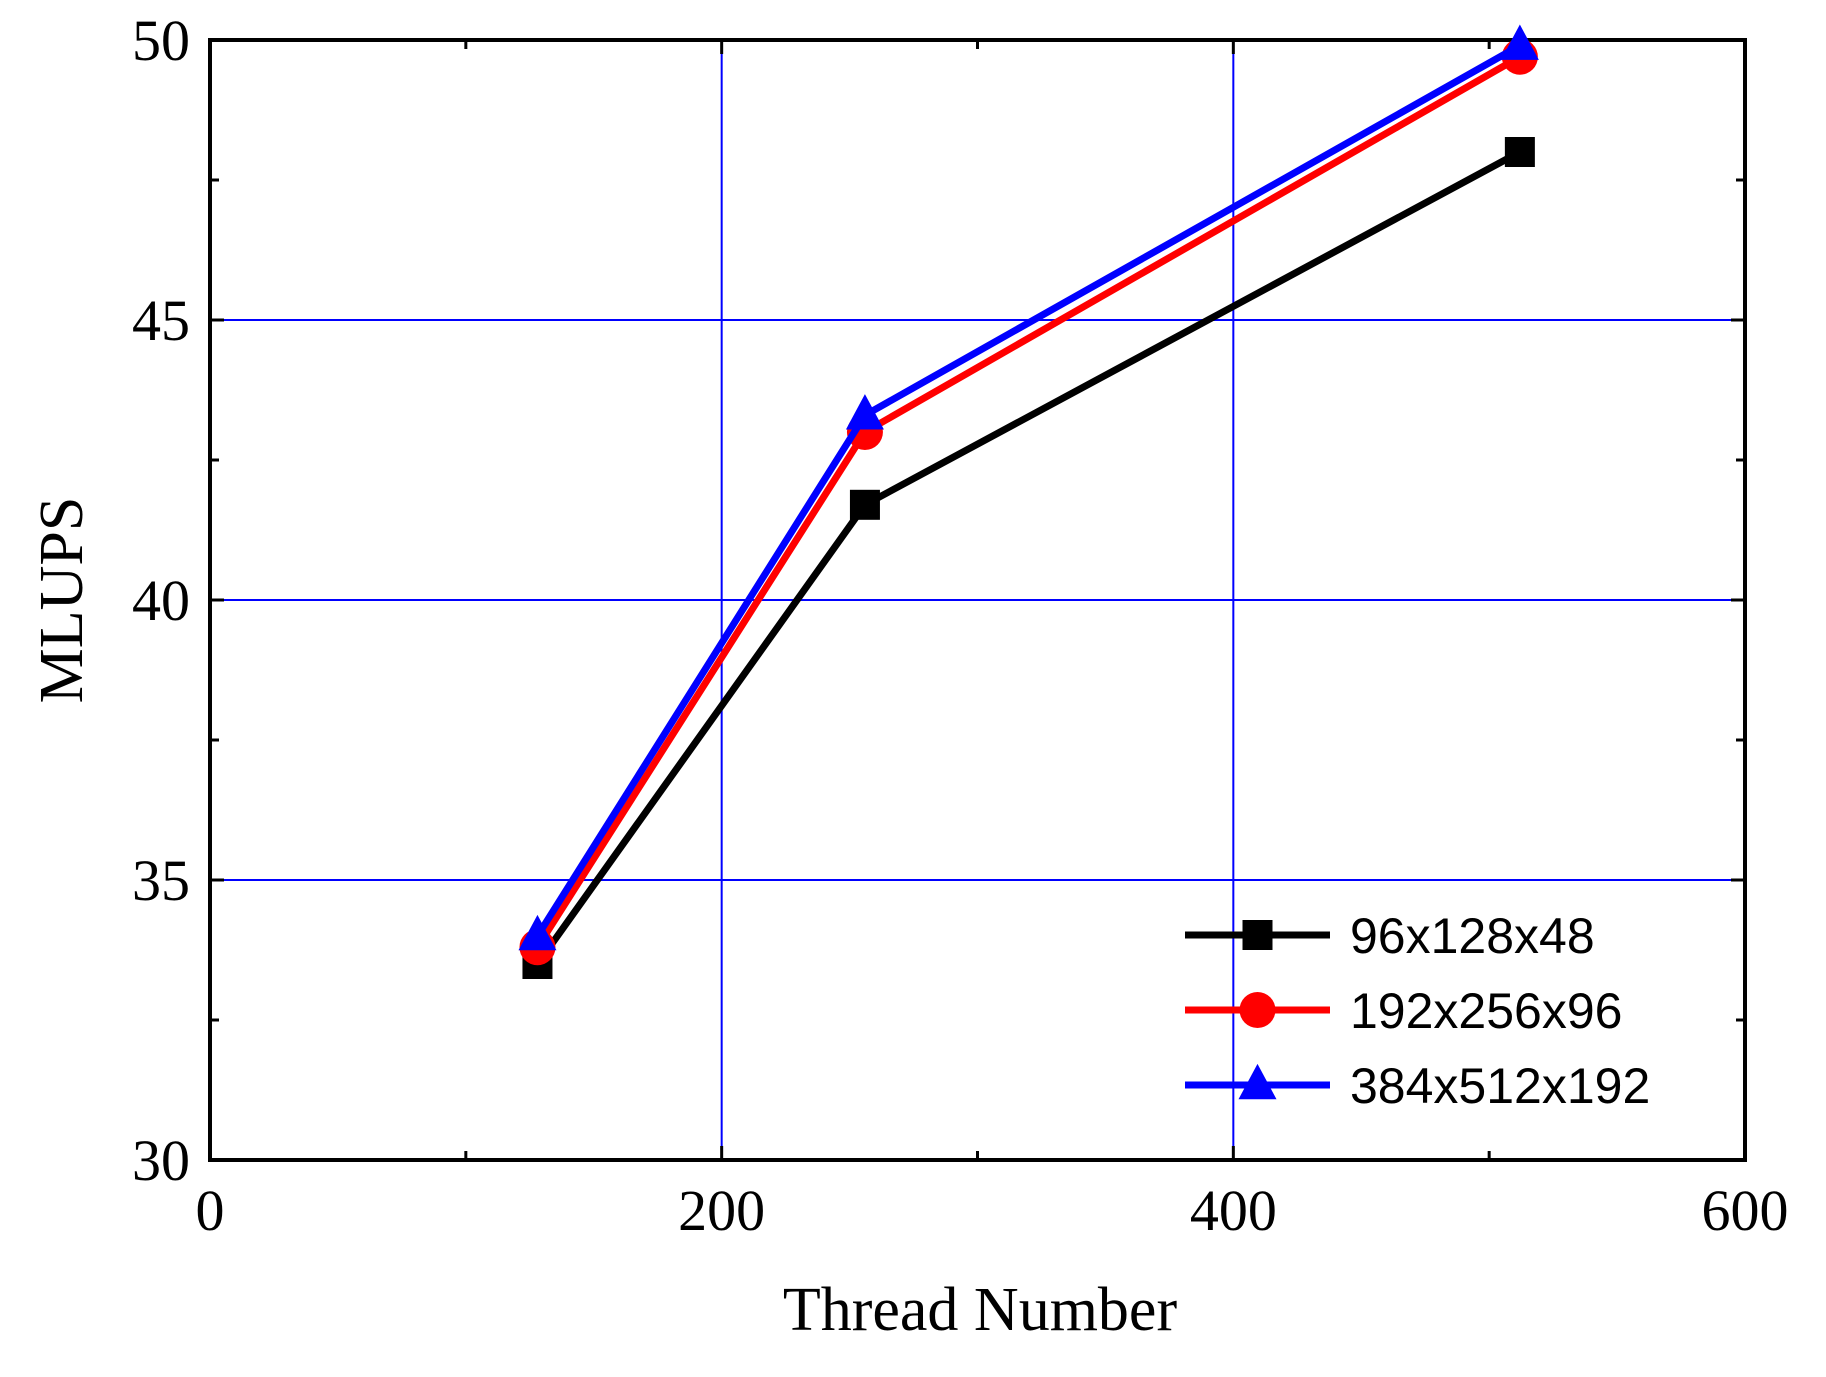 The image size is (1826, 1377). What do you see at coordinates (161, 600) in the screenshot?
I see `y-tick-label: 40` at bounding box center [161, 600].